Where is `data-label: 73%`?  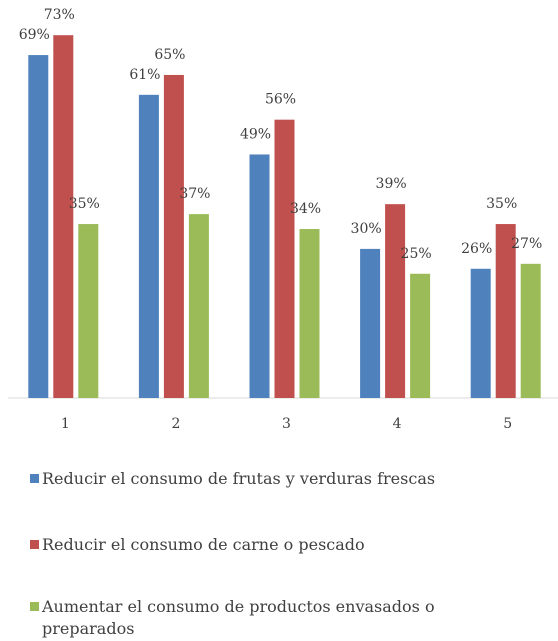
data-label: 73% is located at coordinates (59, 15).